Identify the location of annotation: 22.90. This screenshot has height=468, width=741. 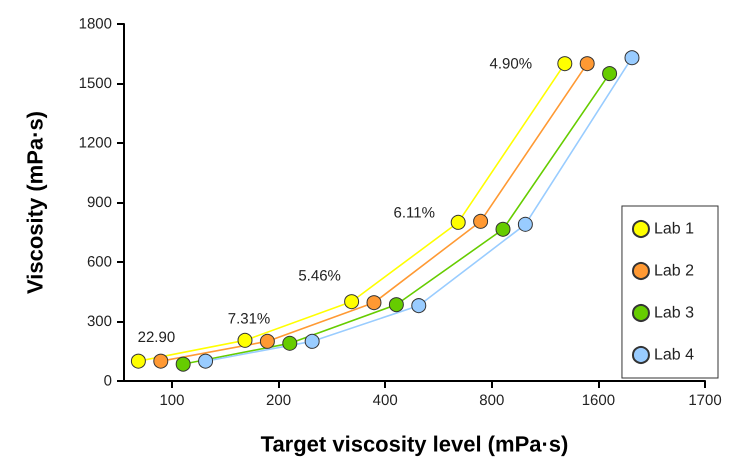
(157, 337).